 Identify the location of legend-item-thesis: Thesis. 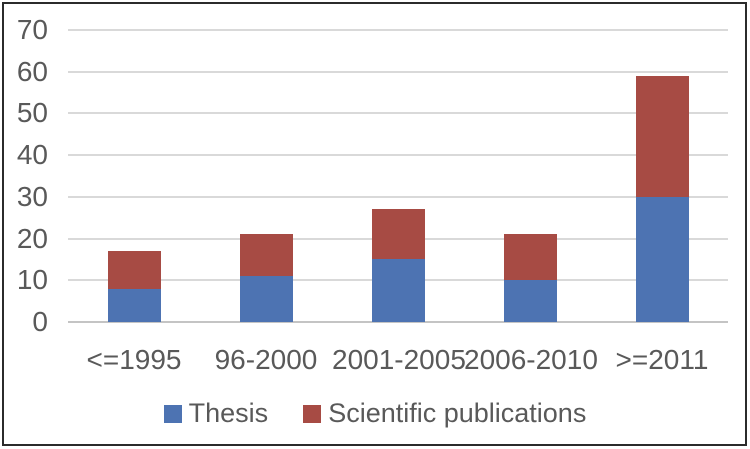
(216, 413).